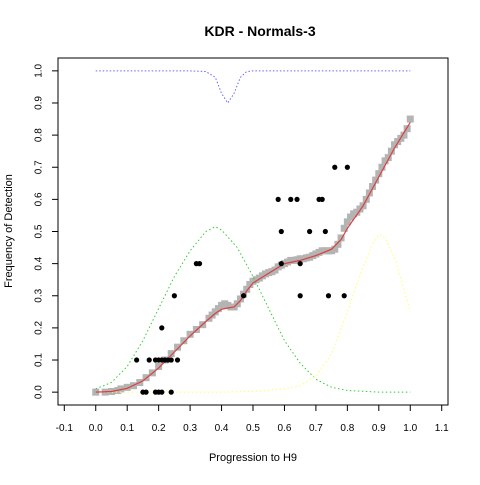 Image resolution: width=480 pixels, height=485 pixels. Describe the element at coordinates (39, 295) in the screenshot. I see `y-tick-label: 0.3` at that location.